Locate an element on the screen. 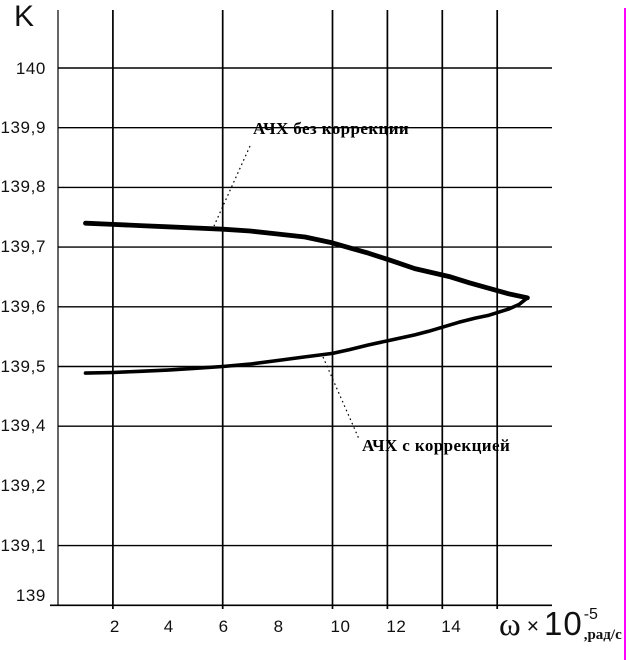 The width and height of the screenshot is (630, 660). x-axis-unit-label: ω × 10 -5 ,рад/с is located at coordinates (560, 625).